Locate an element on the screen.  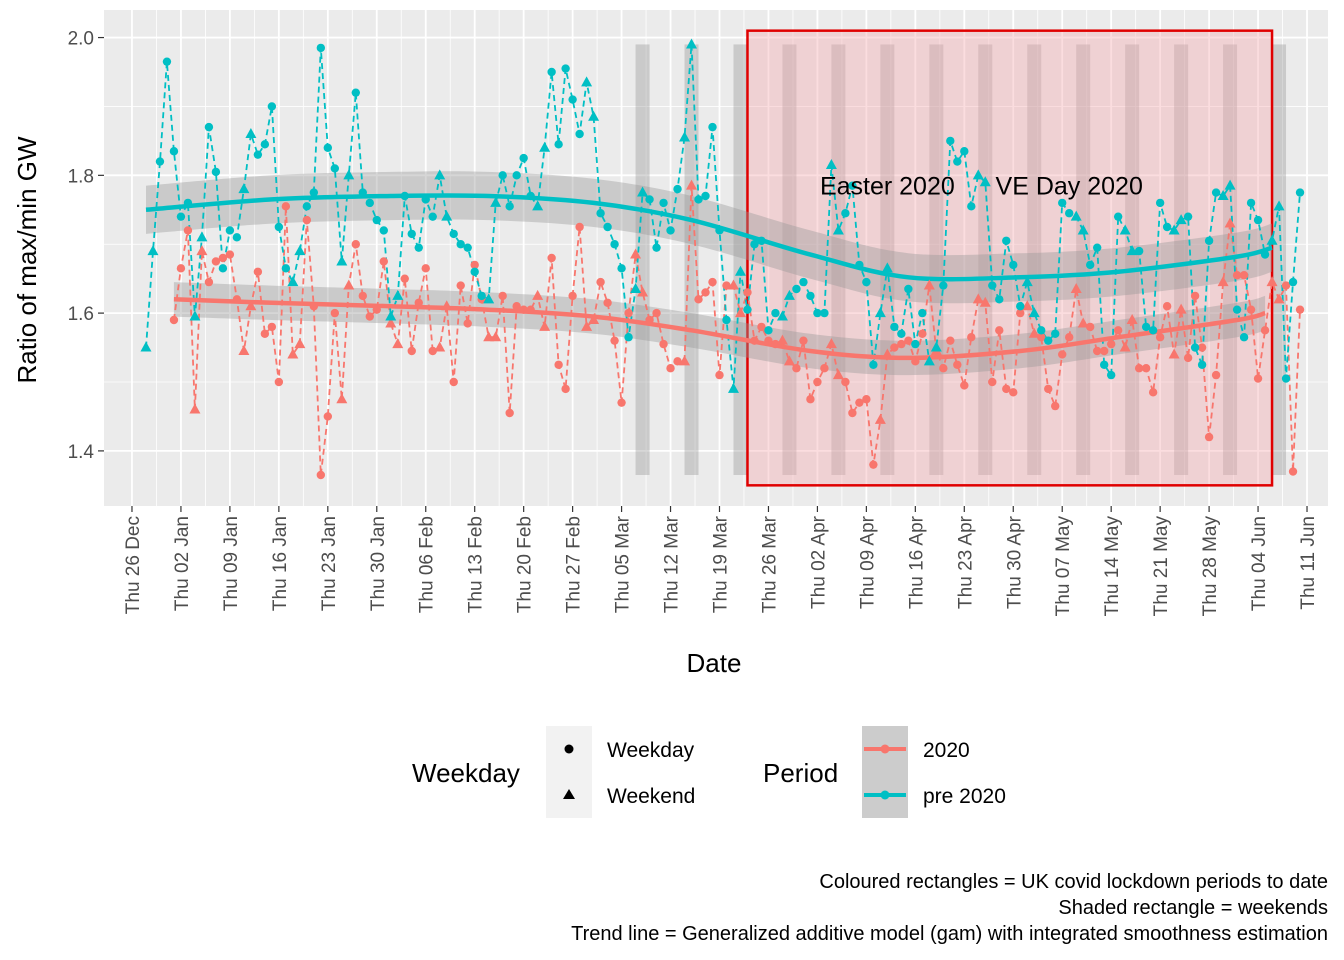
y-tick-label: 1.6 is located at coordinates (81, 314).